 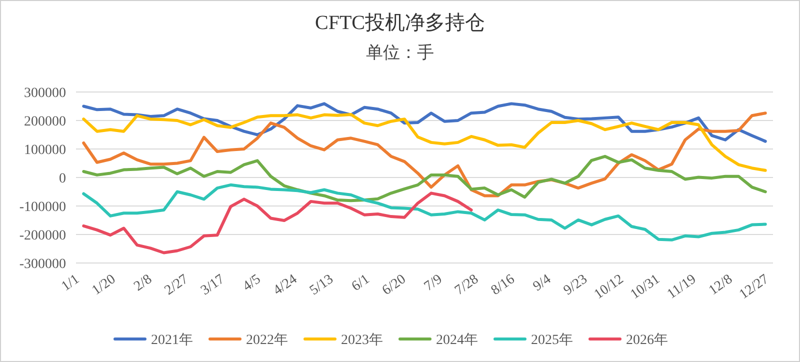 What do you see at coordinates (400, 23) in the screenshot?
I see `chart-title: CFTC投机净多持仓` at bounding box center [400, 23].